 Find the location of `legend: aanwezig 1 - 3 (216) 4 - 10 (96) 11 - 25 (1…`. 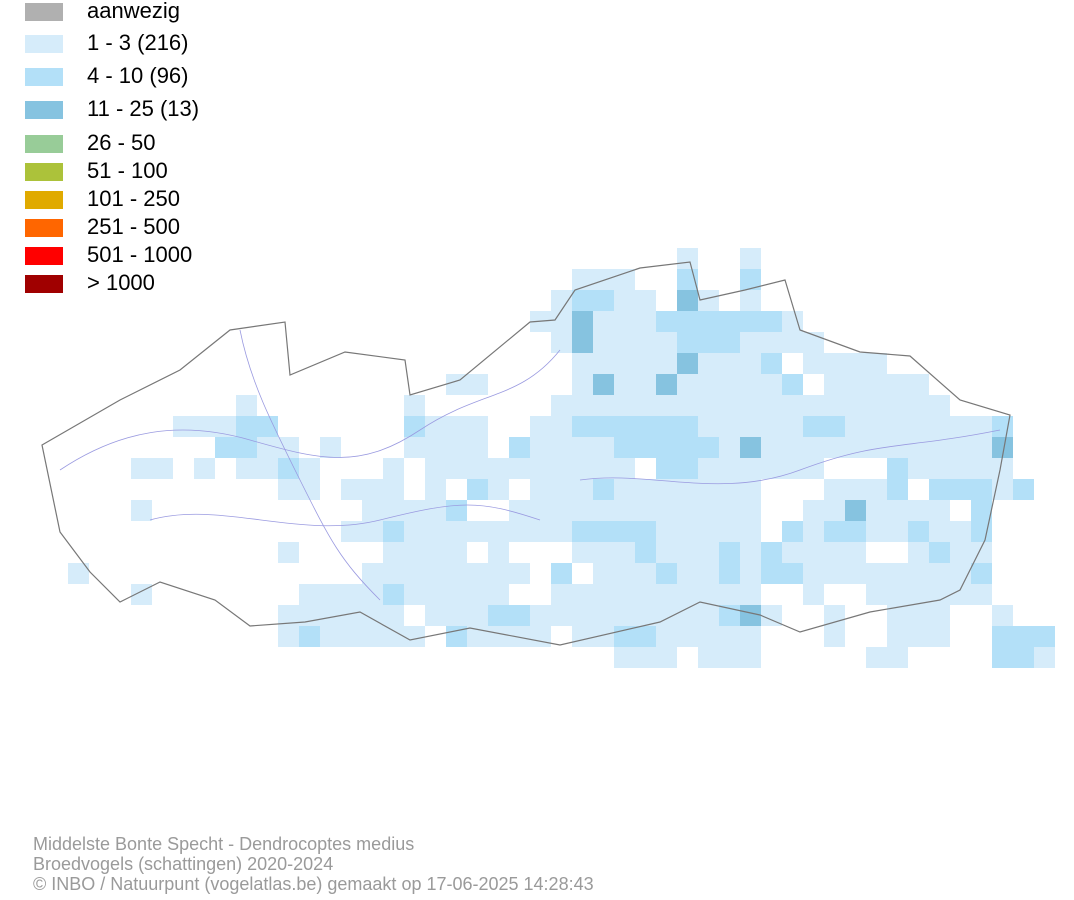

legend: aanwezig 1 - 3 (216) 4 - 10 (96) 11 - 25 (1… is located at coordinates (112, 147).